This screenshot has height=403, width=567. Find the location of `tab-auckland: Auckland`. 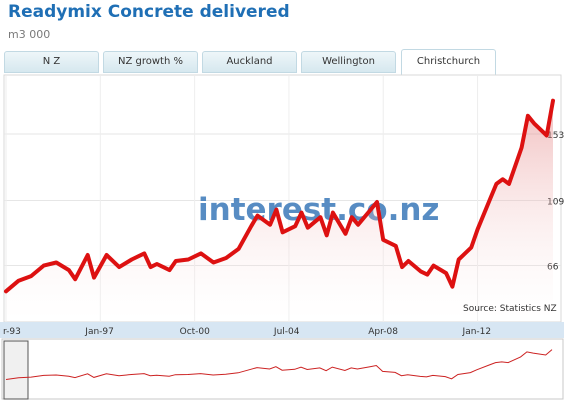

tab-auckland: Auckland is located at coordinates (249, 62).